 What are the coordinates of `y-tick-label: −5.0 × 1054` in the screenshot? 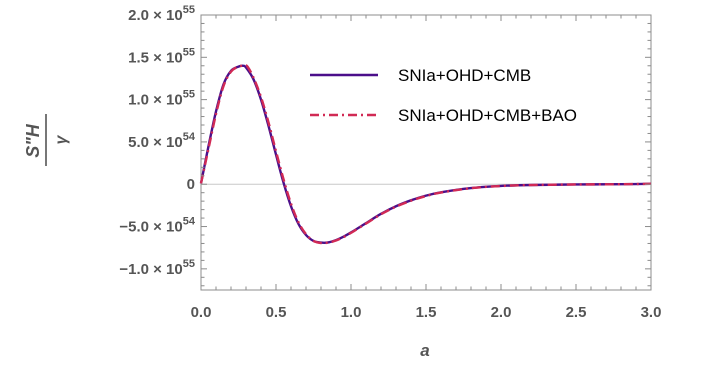 It's located at (157, 226).